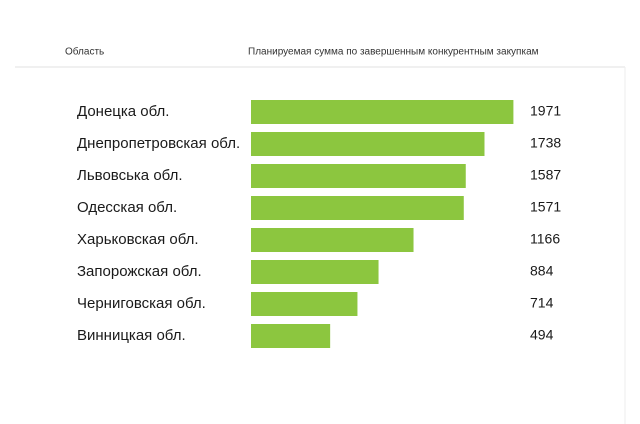 Image resolution: width=640 pixels, height=424 pixels. Describe the element at coordinates (545, 143) in the screenshot. I see `value-label: 1738` at that location.